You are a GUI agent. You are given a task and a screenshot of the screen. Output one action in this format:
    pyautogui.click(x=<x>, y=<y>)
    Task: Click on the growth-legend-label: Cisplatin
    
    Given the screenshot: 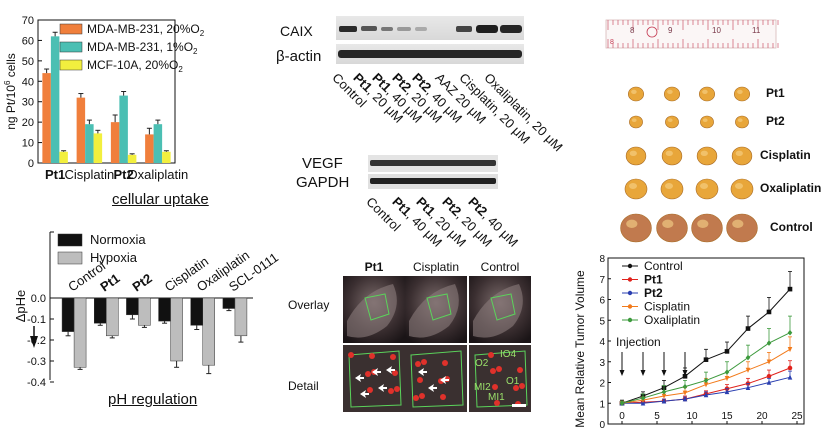 What is the action you would take?
    pyautogui.click(x=667, y=307)
    